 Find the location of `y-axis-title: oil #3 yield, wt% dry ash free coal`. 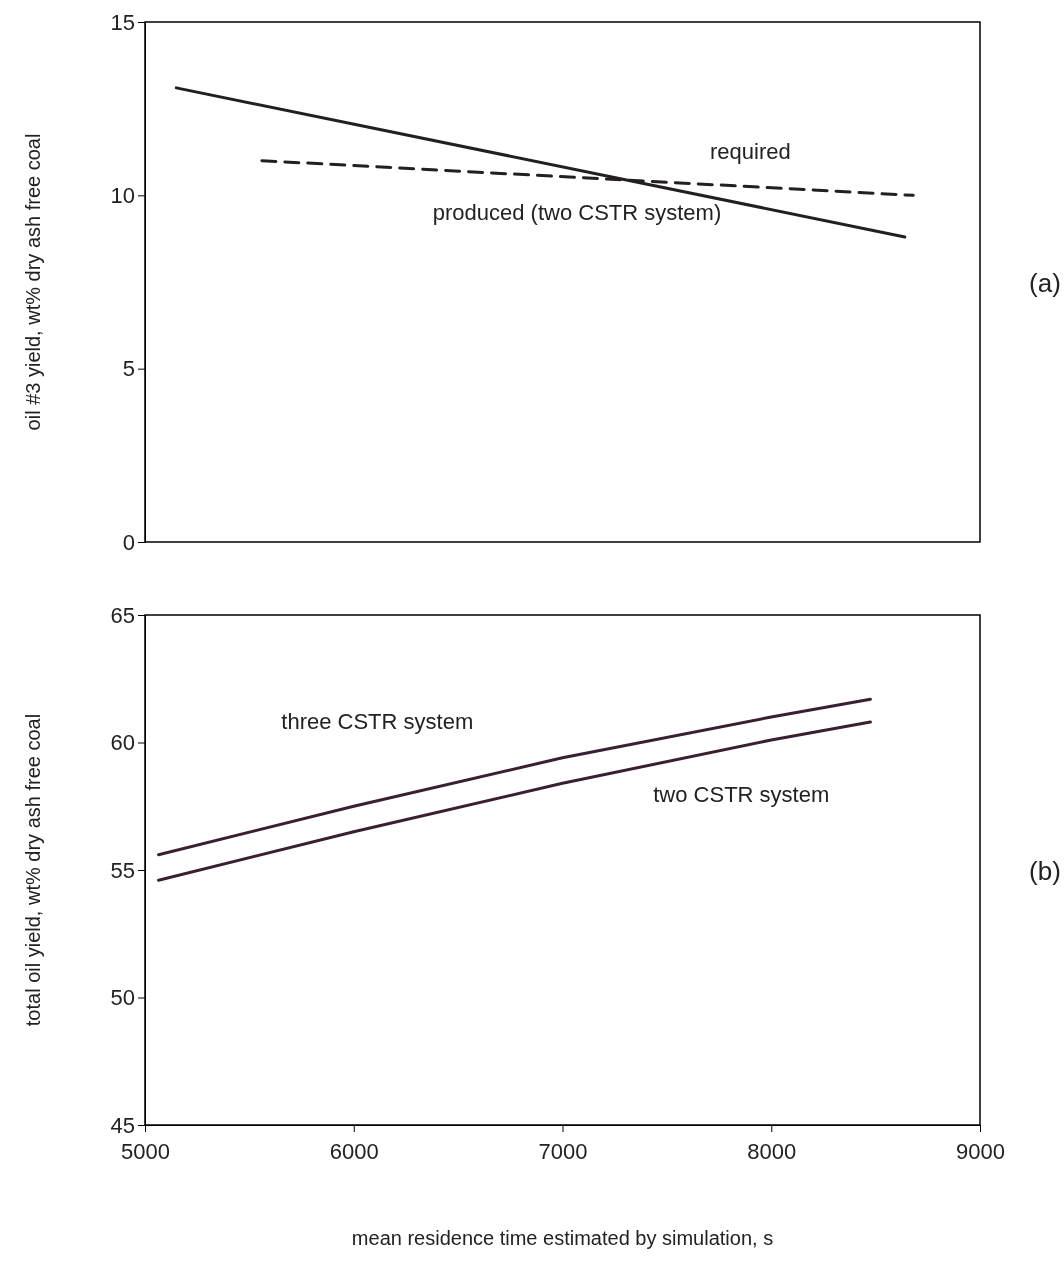

y-axis-title: oil #3 yield, wt% dry ash free coal is located at coordinates (33, 282).